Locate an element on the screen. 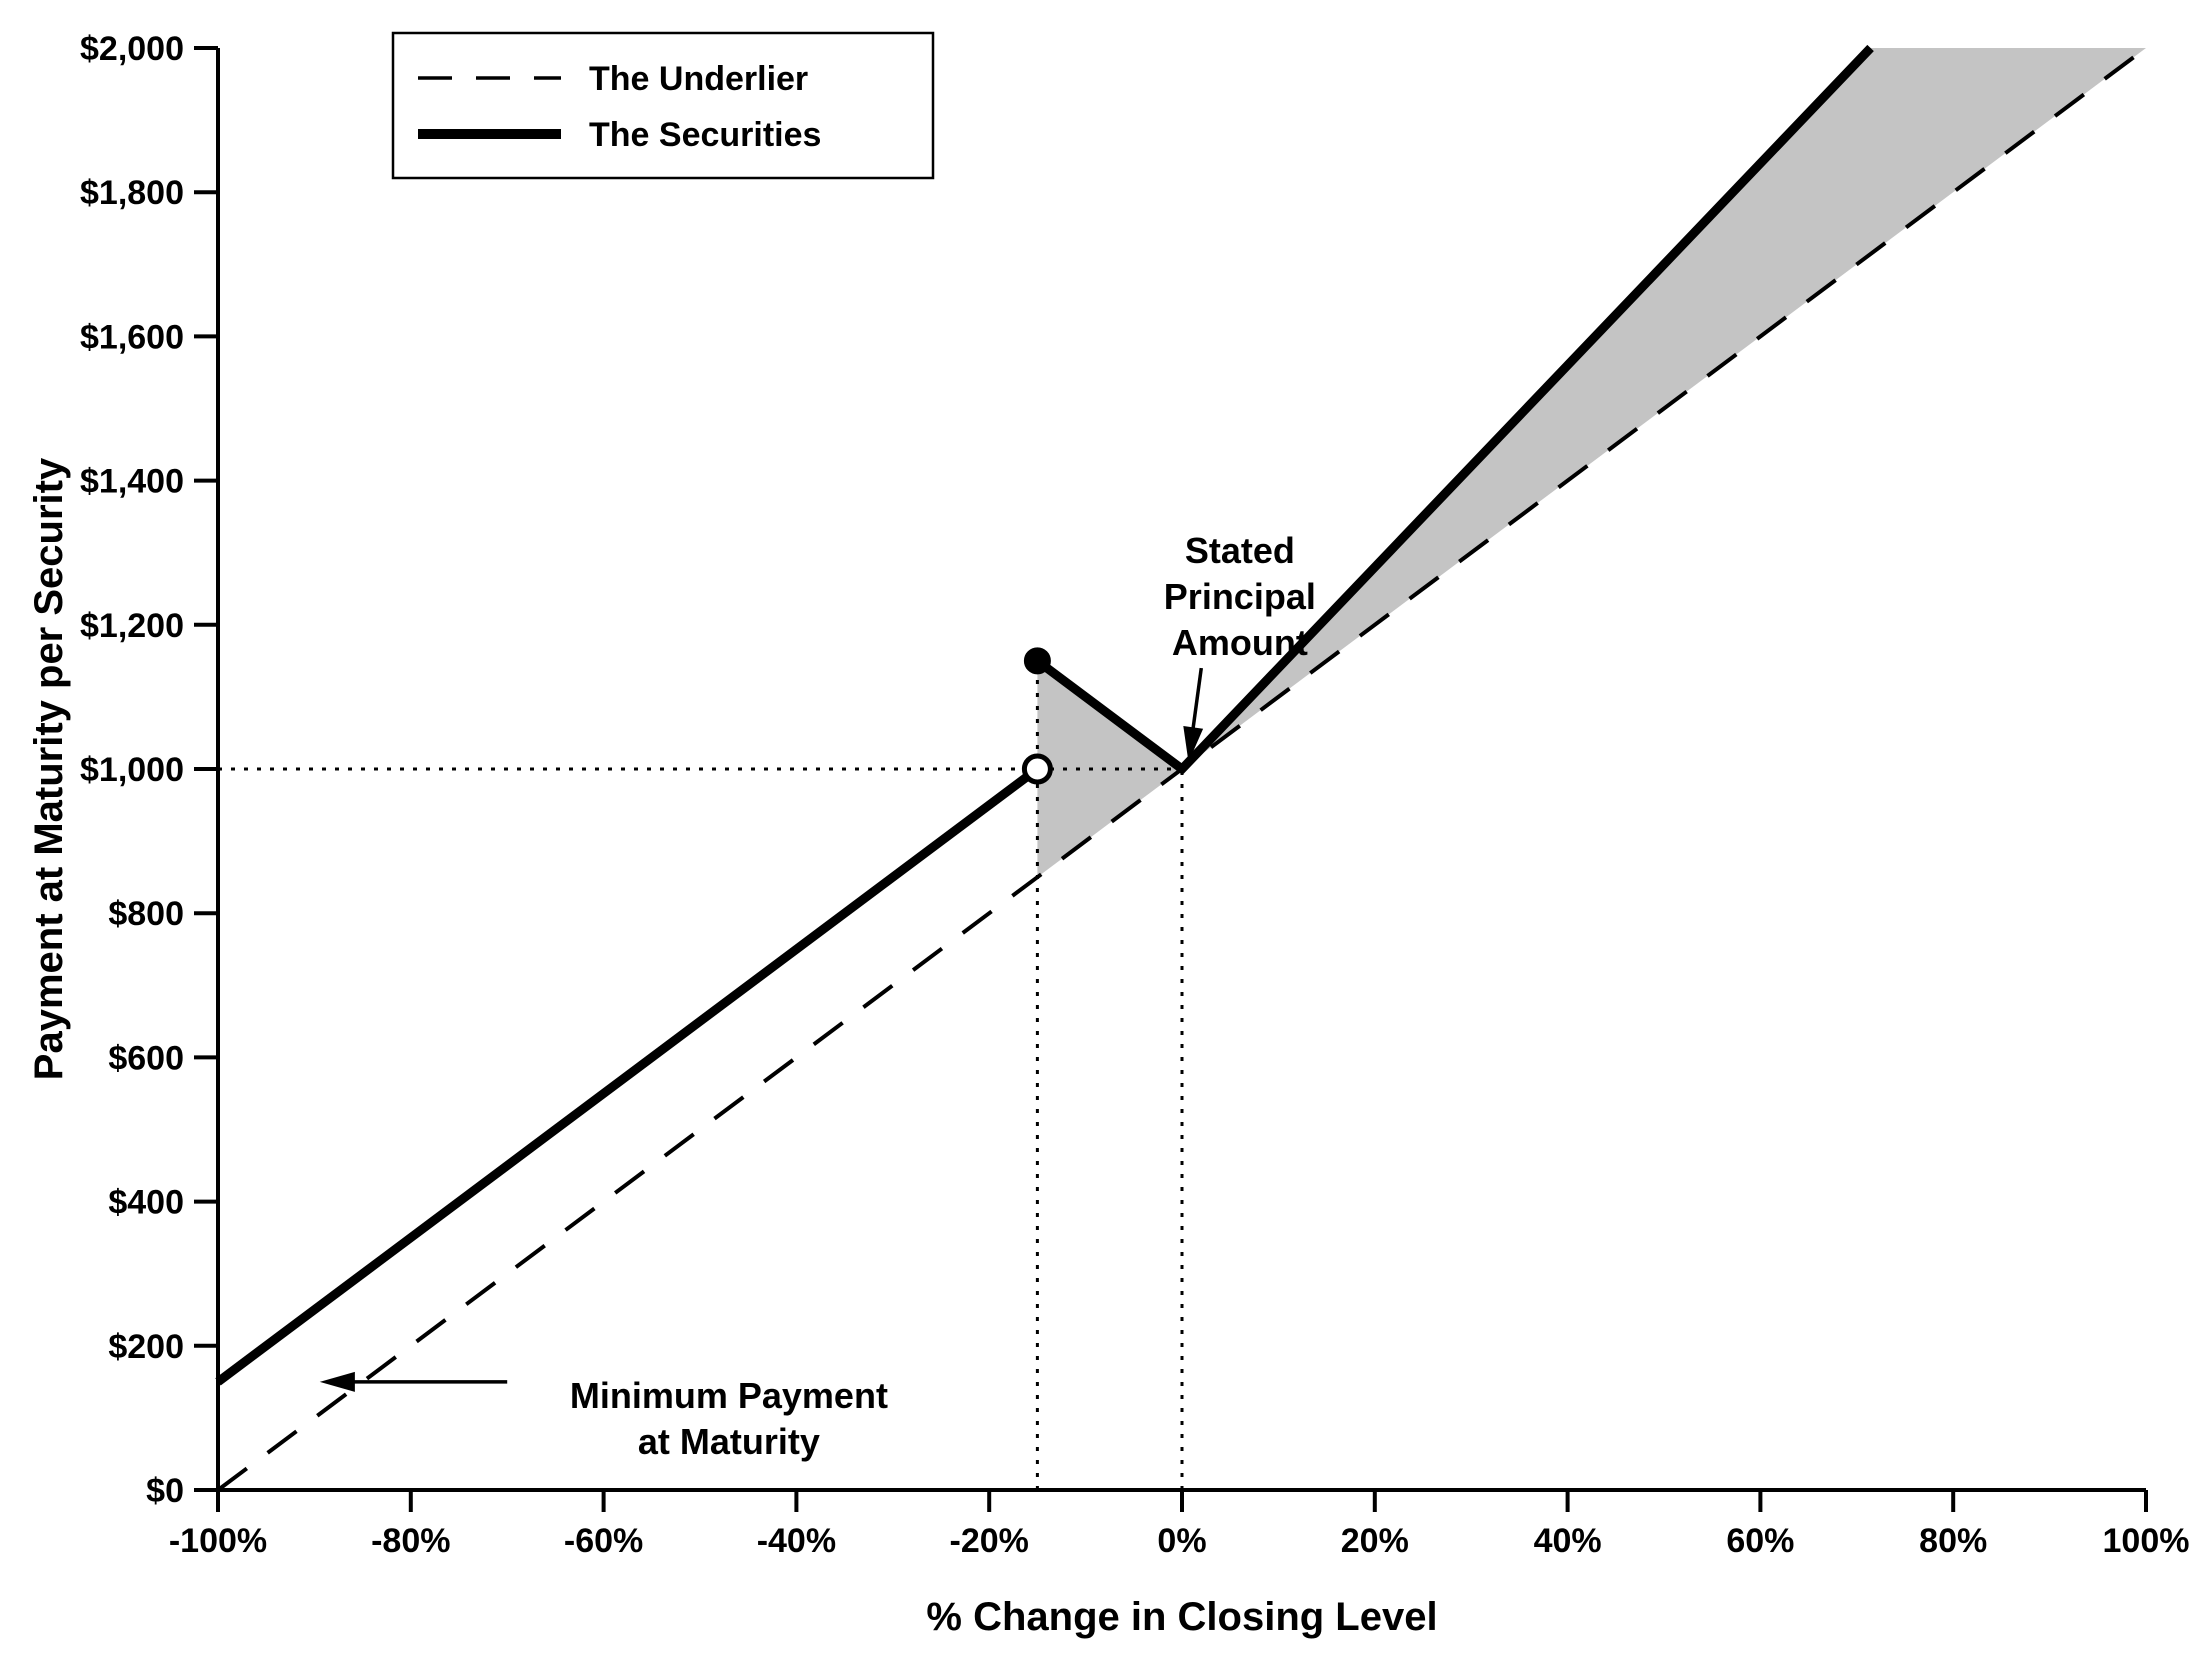 Image resolution: width=2211 pixels, height=1661 pixels. y-tick-label: $800 is located at coordinates (146, 914).